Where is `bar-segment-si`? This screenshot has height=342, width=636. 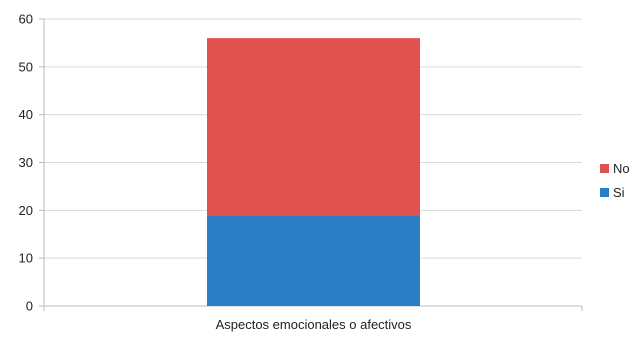
bar-segment-si is located at coordinates (313, 260).